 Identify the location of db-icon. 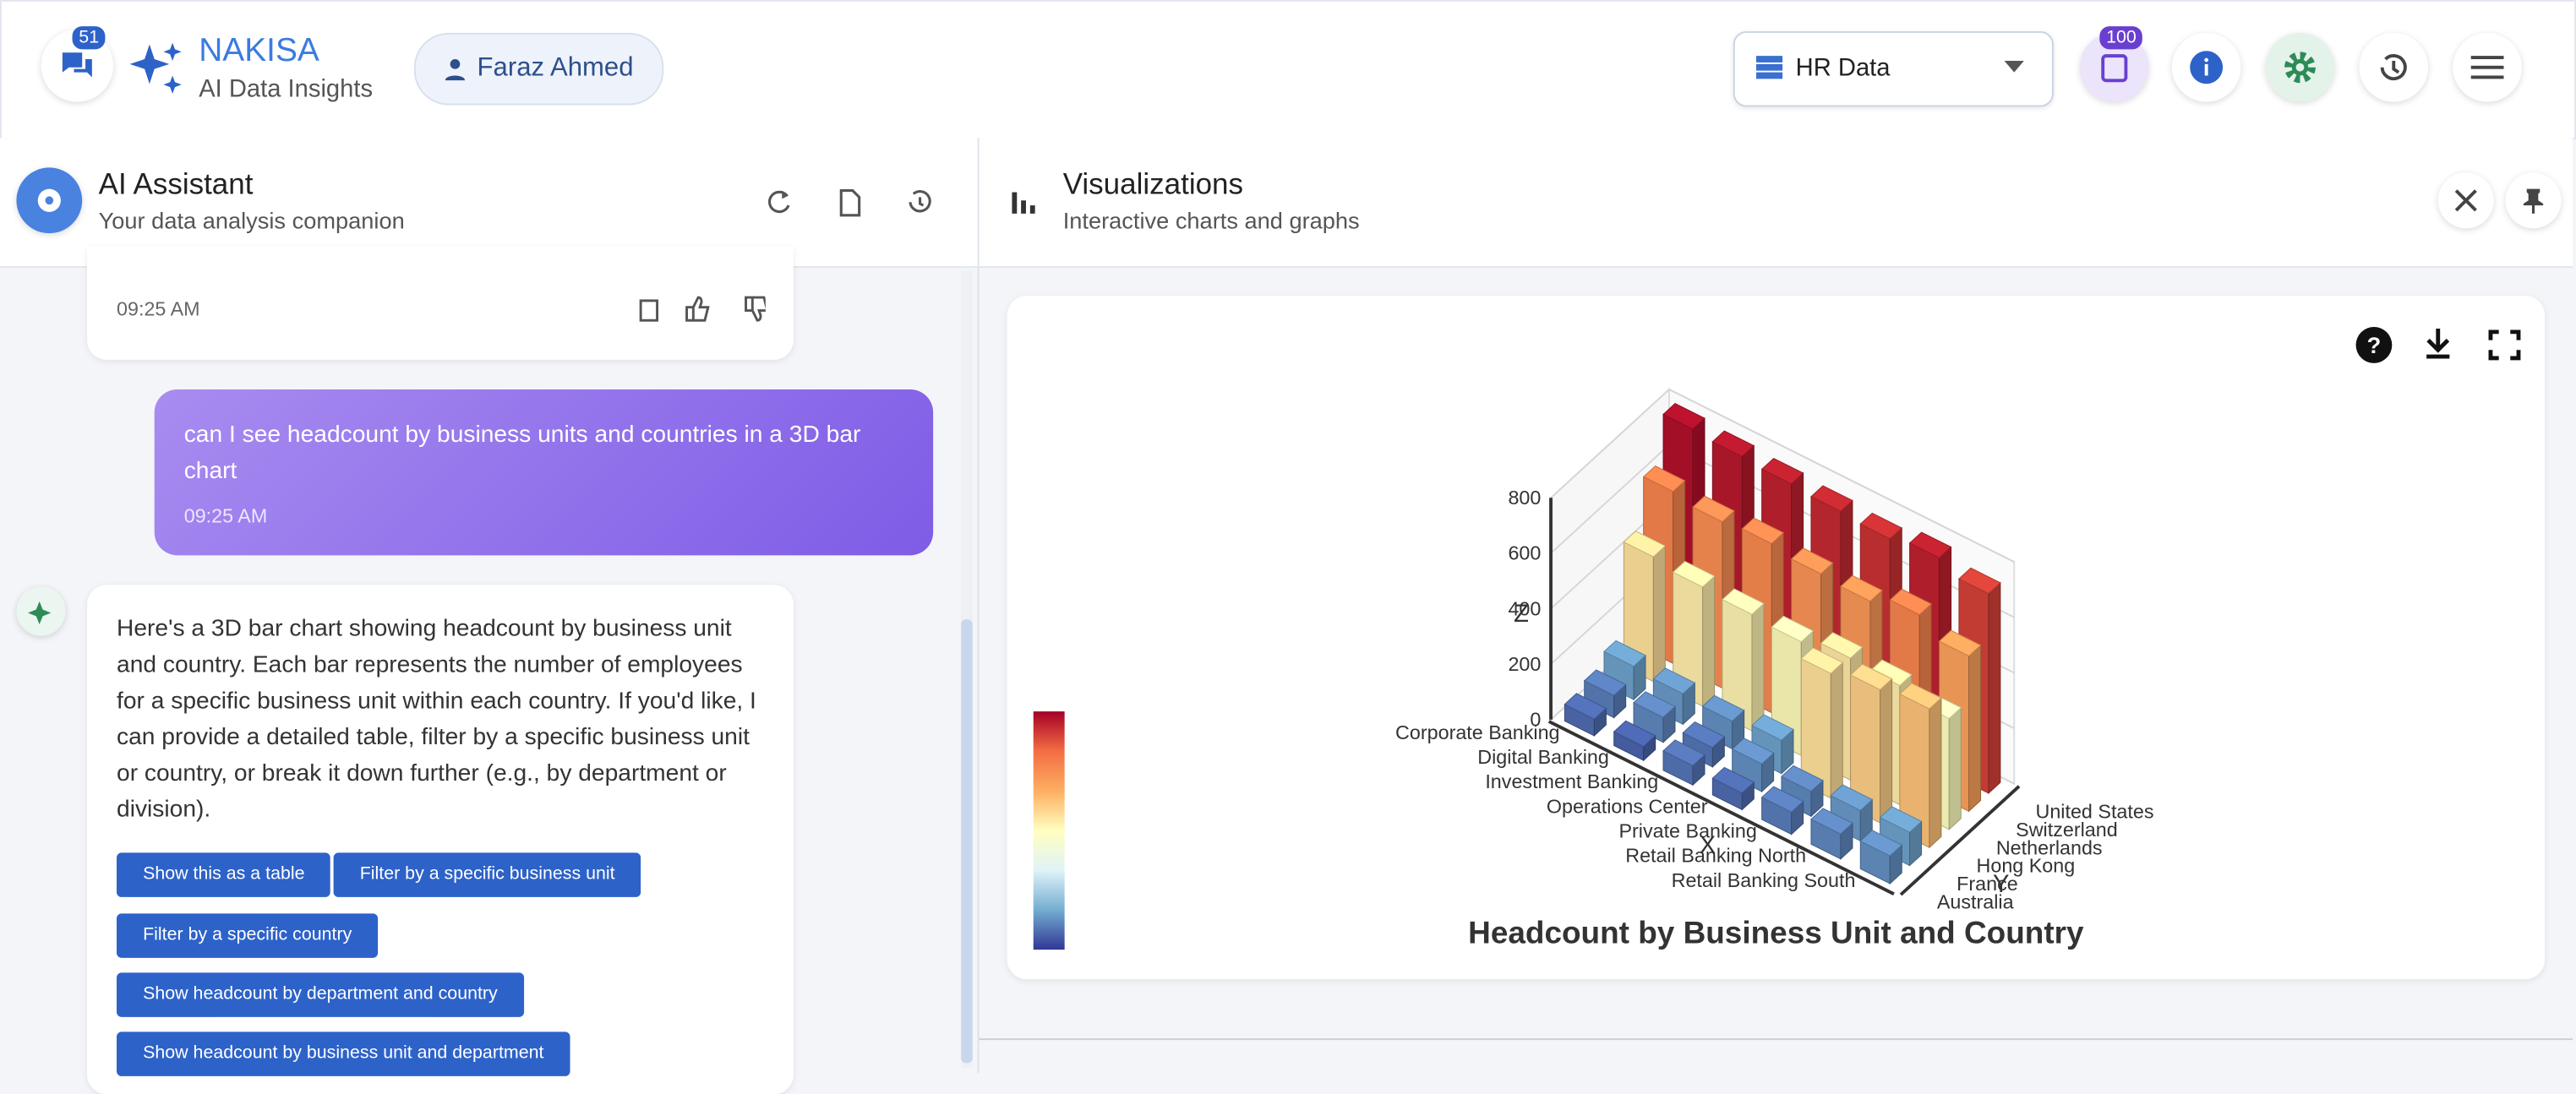
(1769, 67).